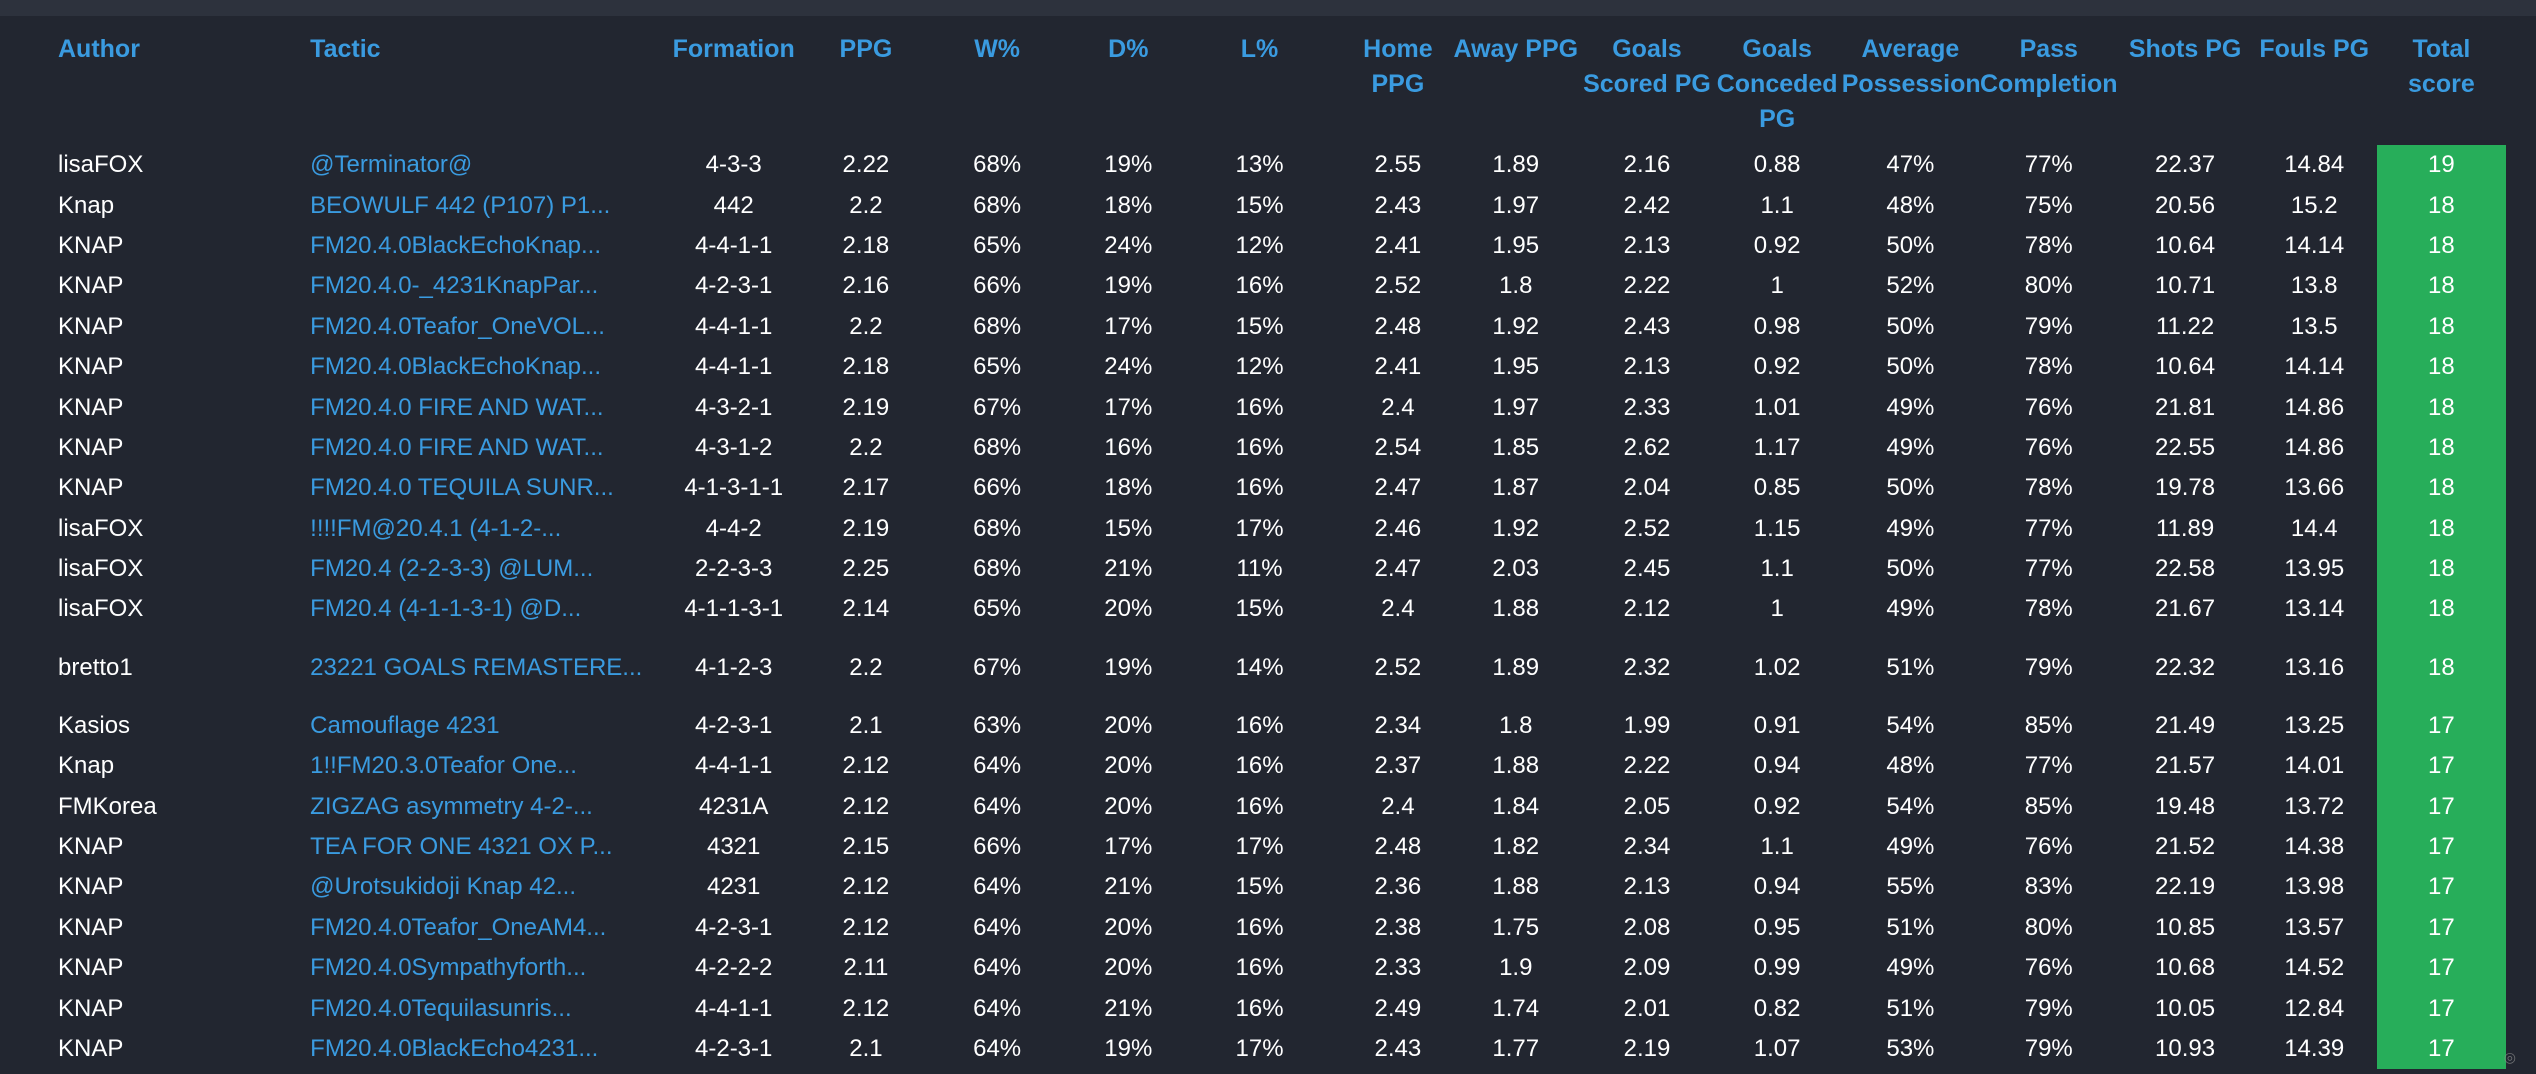 This screenshot has height=1074, width=2536. Describe the element at coordinates (1647, 847) in the screenshot. I see `cell-goals-scored: 2.34` at that location.